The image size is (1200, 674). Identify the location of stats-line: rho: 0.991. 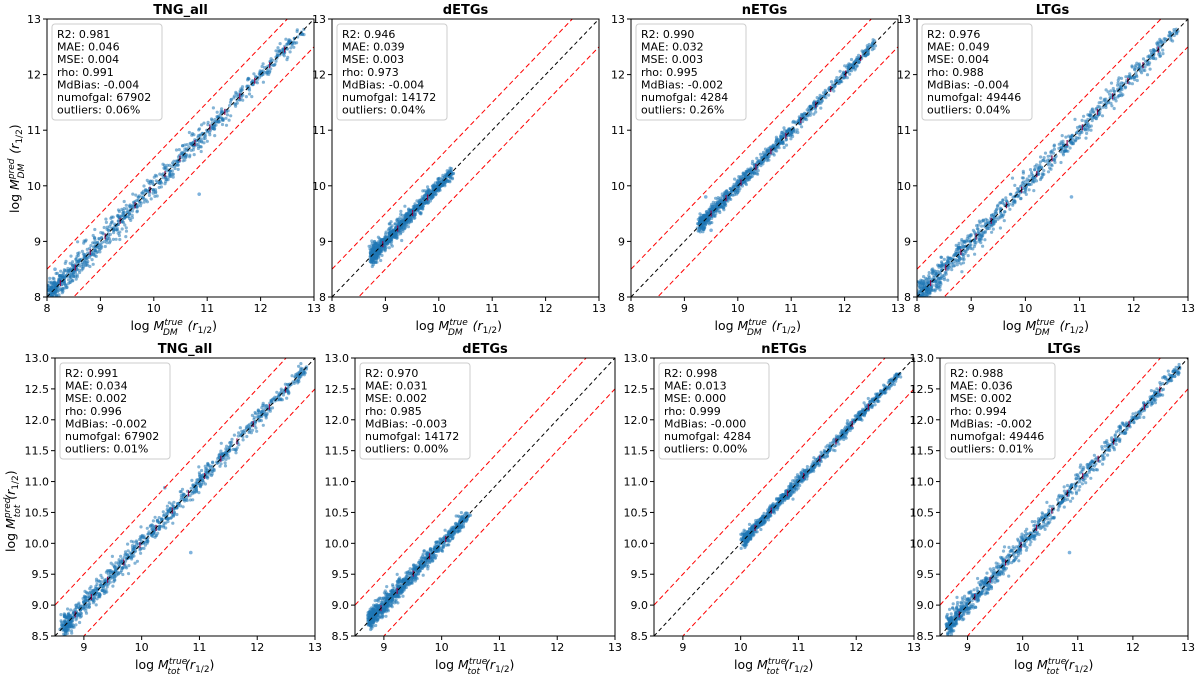
(85, 72).